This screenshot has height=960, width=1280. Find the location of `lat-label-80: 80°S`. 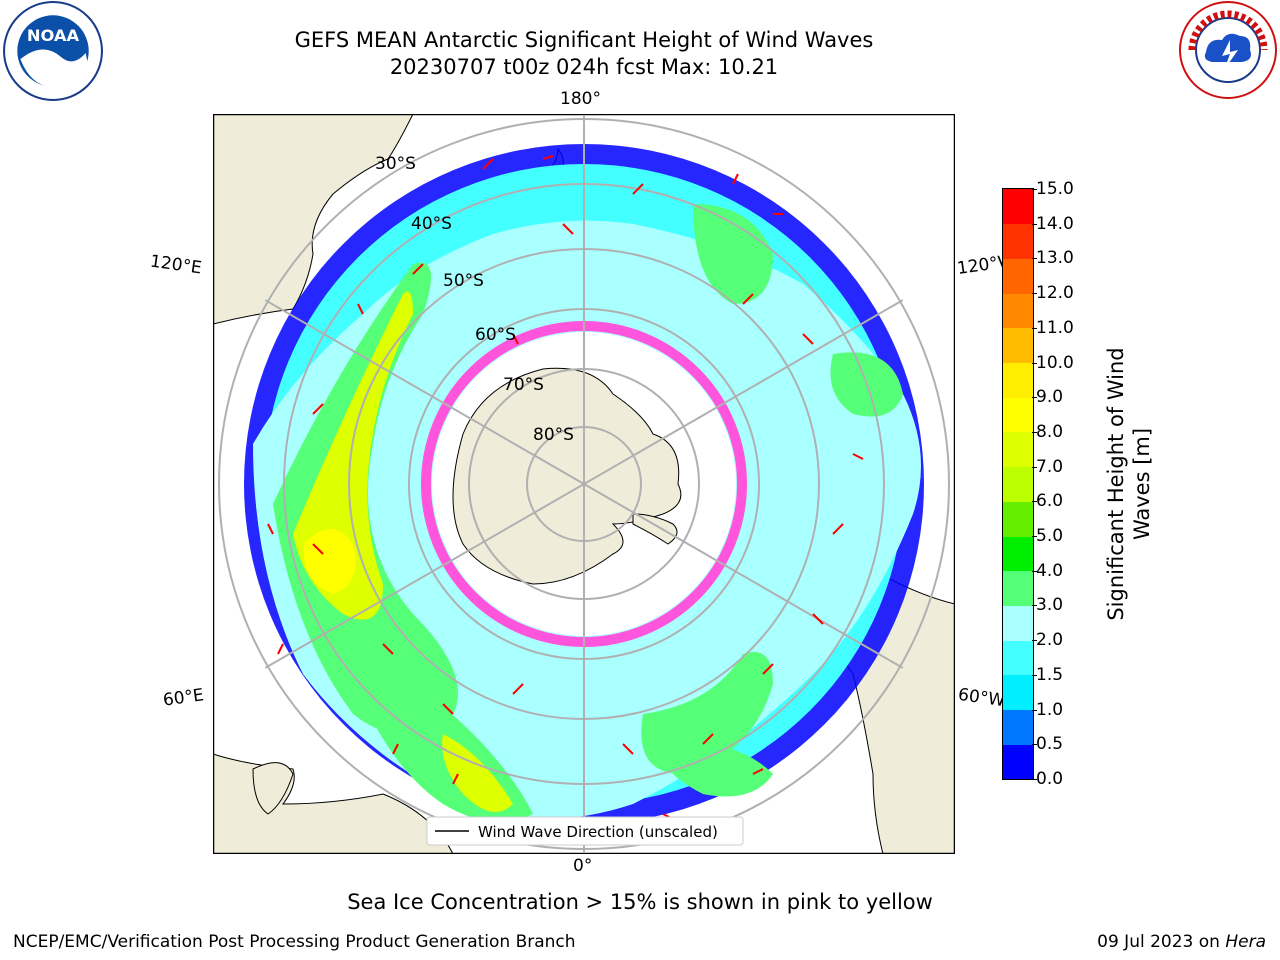

lat-label-80: 80°S is located at coordinates (553, 435).